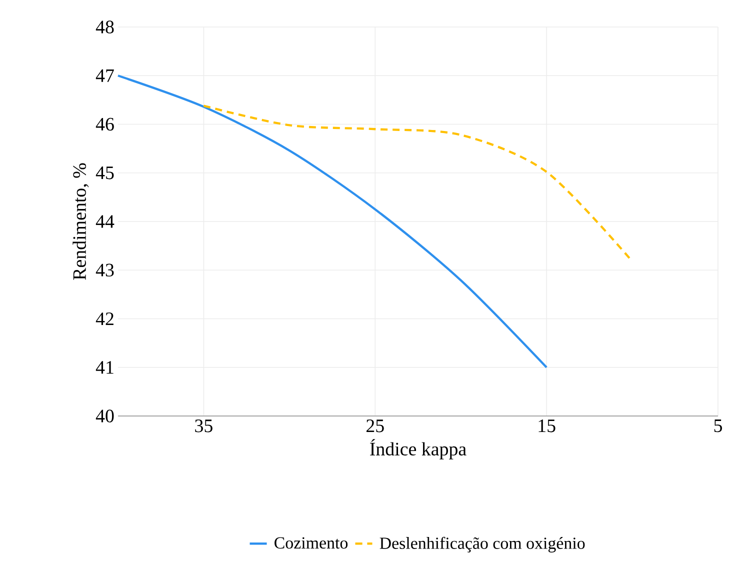 This screenshot has height=568, width=738. What do you see at coordinates (203, 426) in the screenshot?
I see `x-tick-label: 35` at bounding box center [203, 426].